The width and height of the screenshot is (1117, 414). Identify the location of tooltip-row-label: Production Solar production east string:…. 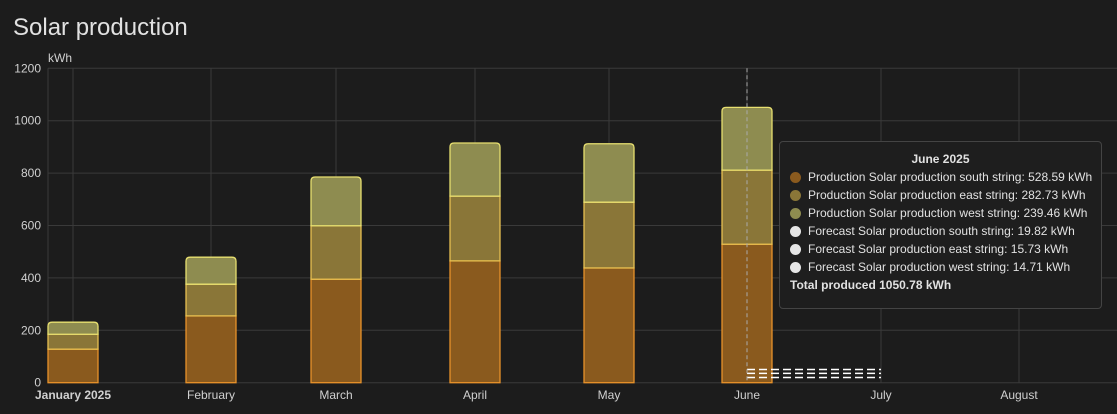
(947, 195).